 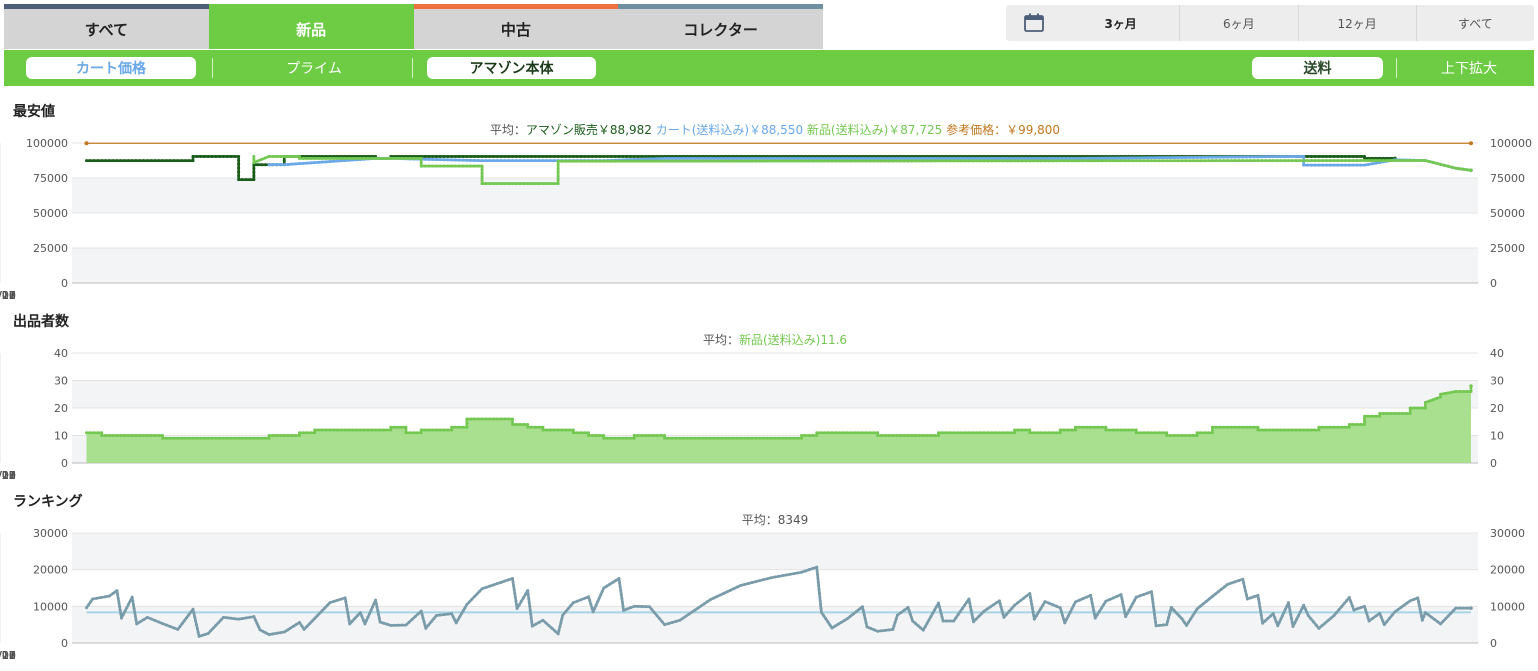 I want to click on shipping-toggle: 送料, so click(x=1317, y=68).